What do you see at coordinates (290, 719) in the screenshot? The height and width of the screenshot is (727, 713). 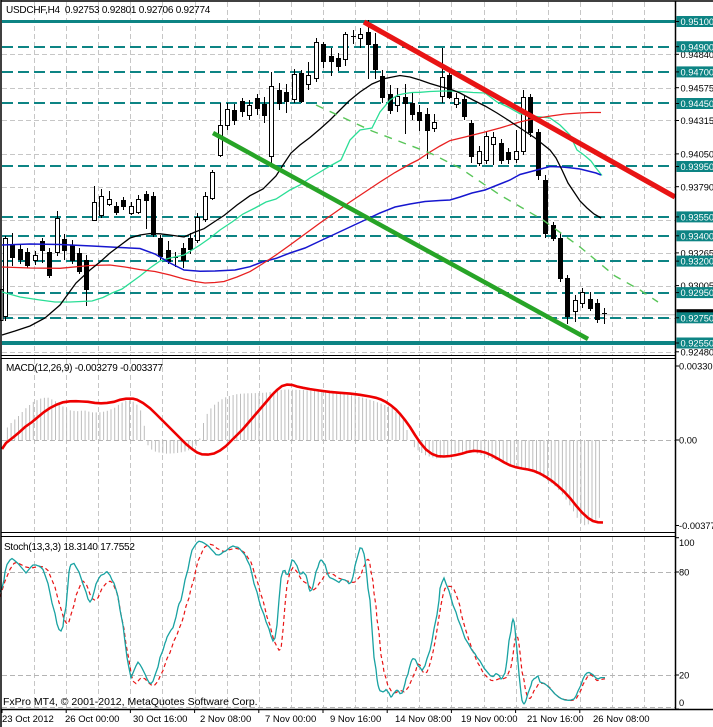 I see `svg-text: 7 Nov 00:00` at bounding box center [290, 719].